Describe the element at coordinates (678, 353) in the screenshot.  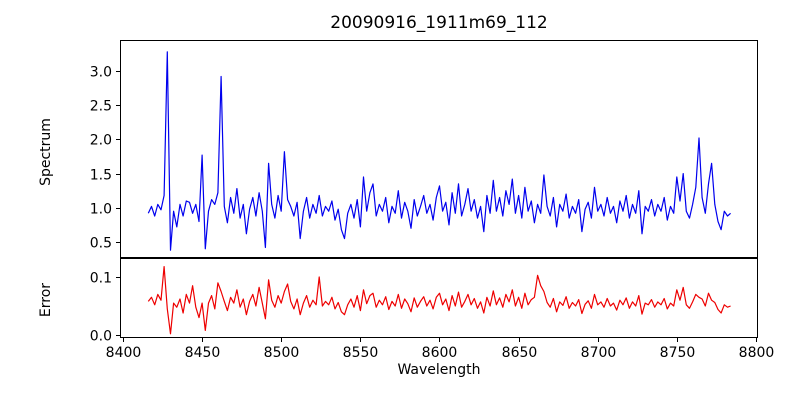
I see `x-tick-label: 8750` at that location.